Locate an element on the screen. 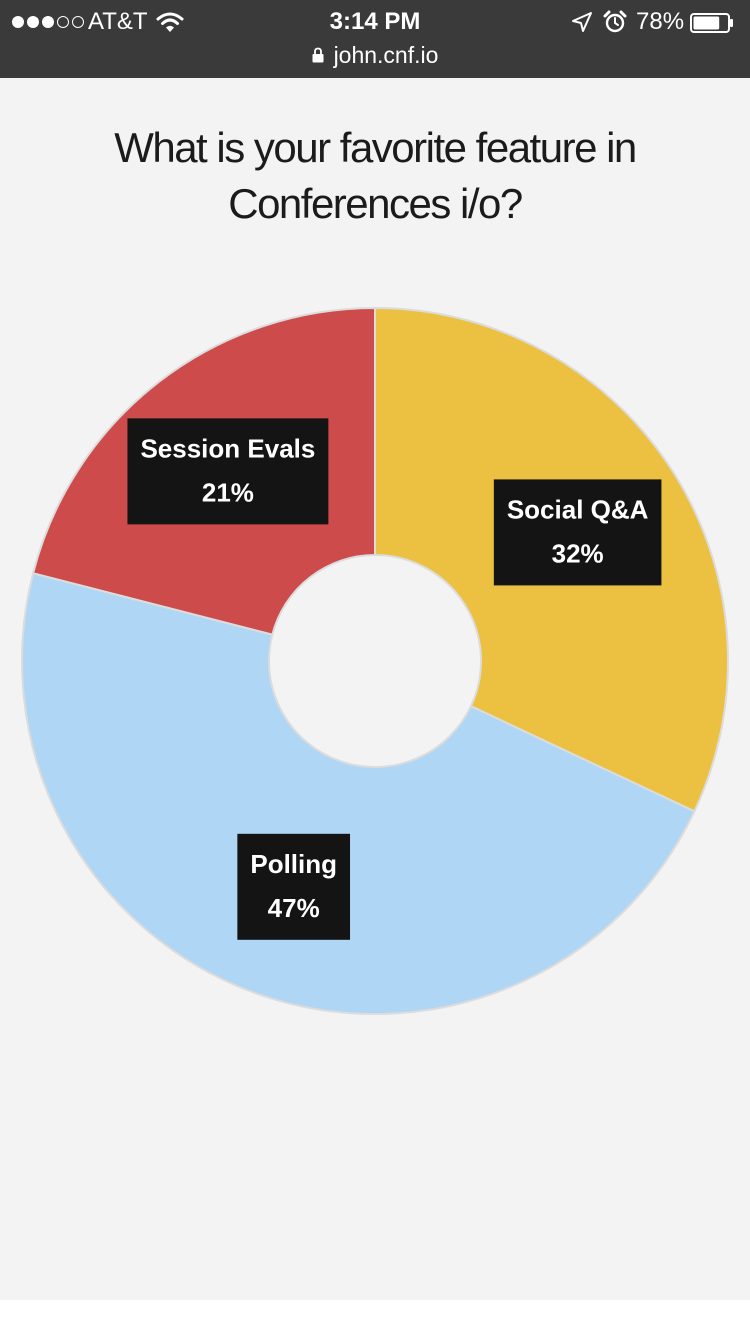 The image size is (750, 1334). signal-dots-icon is located at coordinates (48, 22).